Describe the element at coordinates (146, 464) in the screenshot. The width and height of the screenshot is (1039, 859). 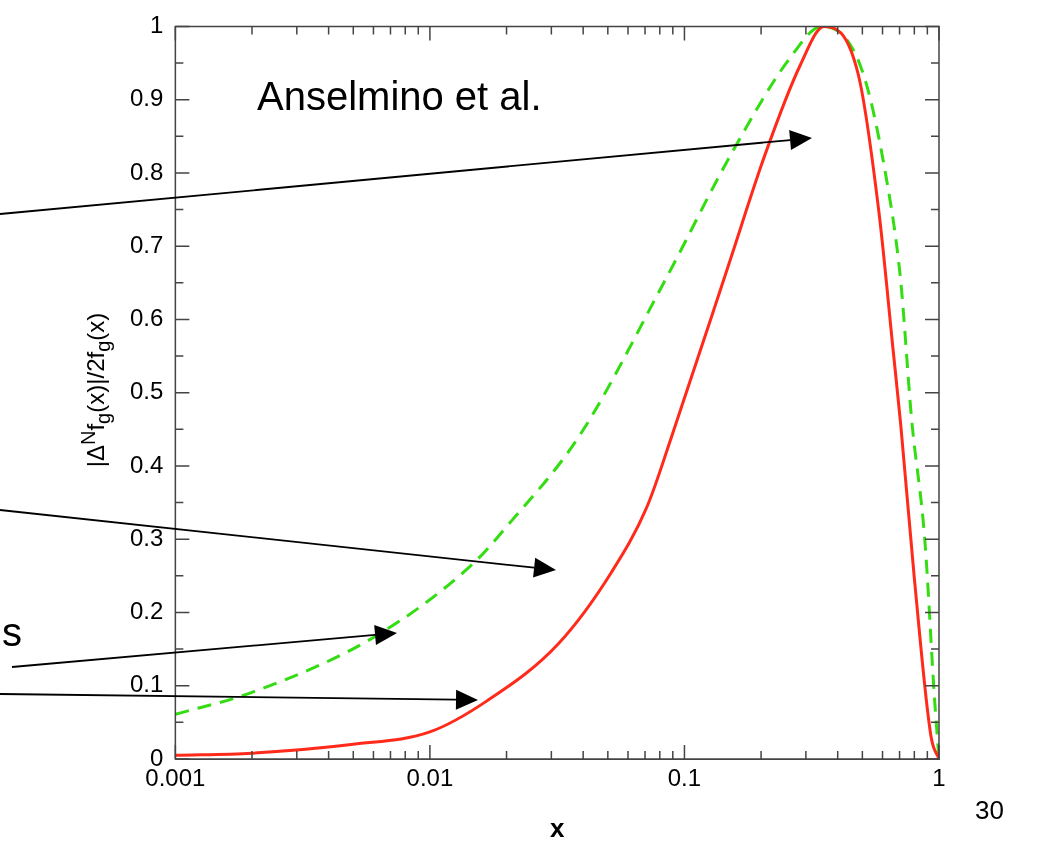
I see `y-tick-label: 0.4` at that location.